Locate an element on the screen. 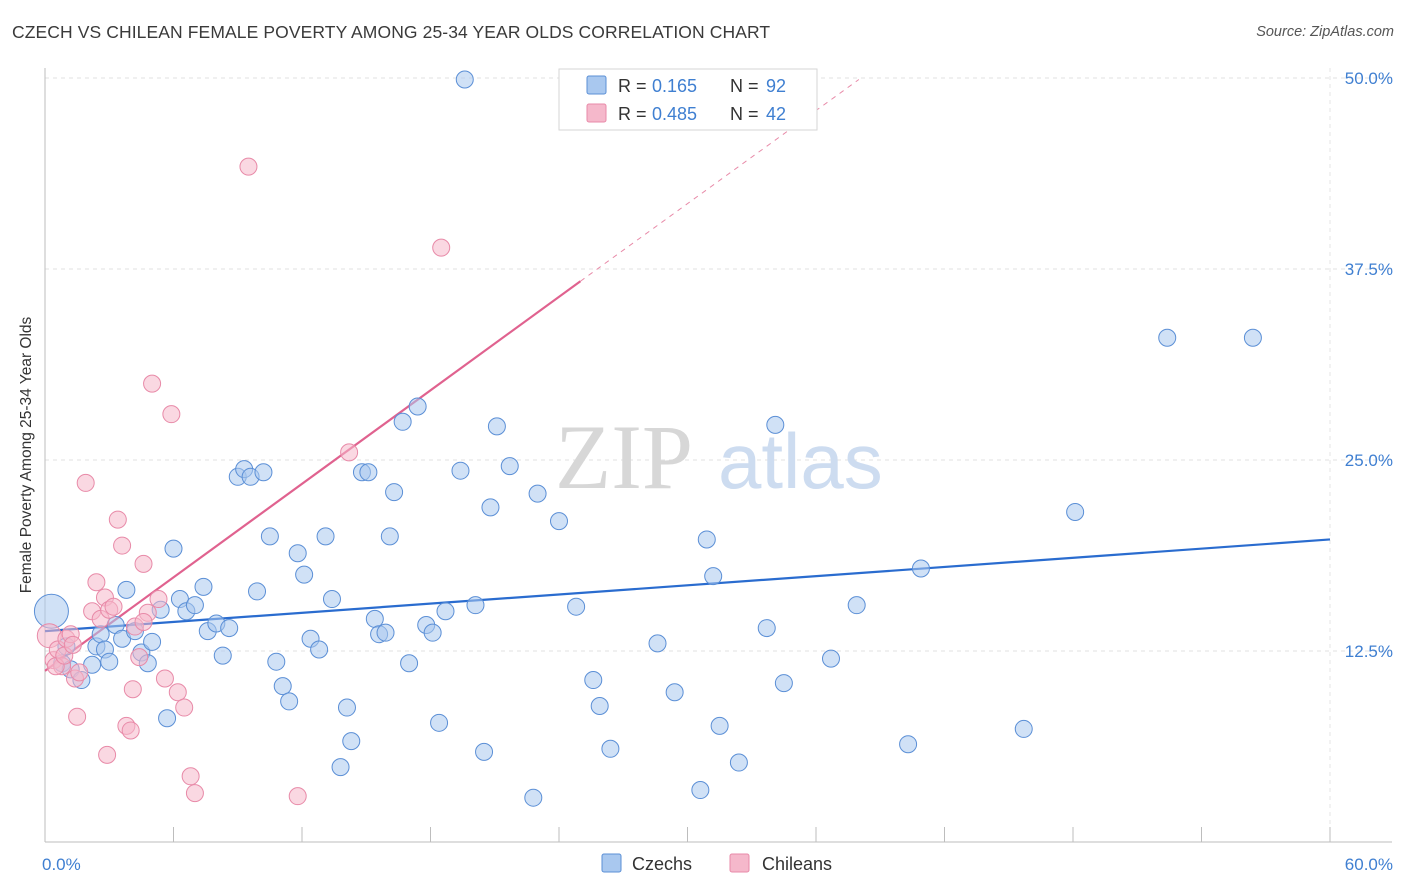 Image resolution: width=1406 pixels, height=892 pixels. stats-n-value-chileans: 42 is located at coordinates (776, 114).